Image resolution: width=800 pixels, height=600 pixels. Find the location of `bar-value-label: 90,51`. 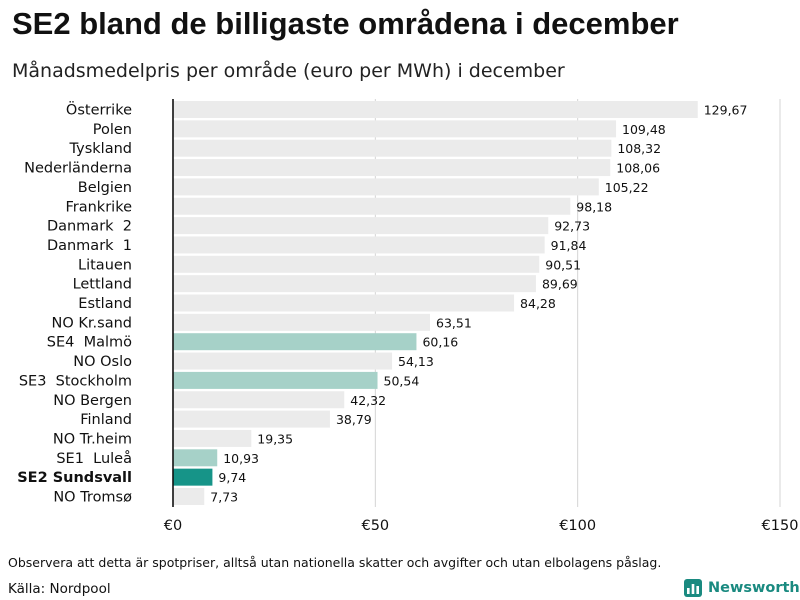

bar-value-label: 90,51 is located at coordinates (563, 264).